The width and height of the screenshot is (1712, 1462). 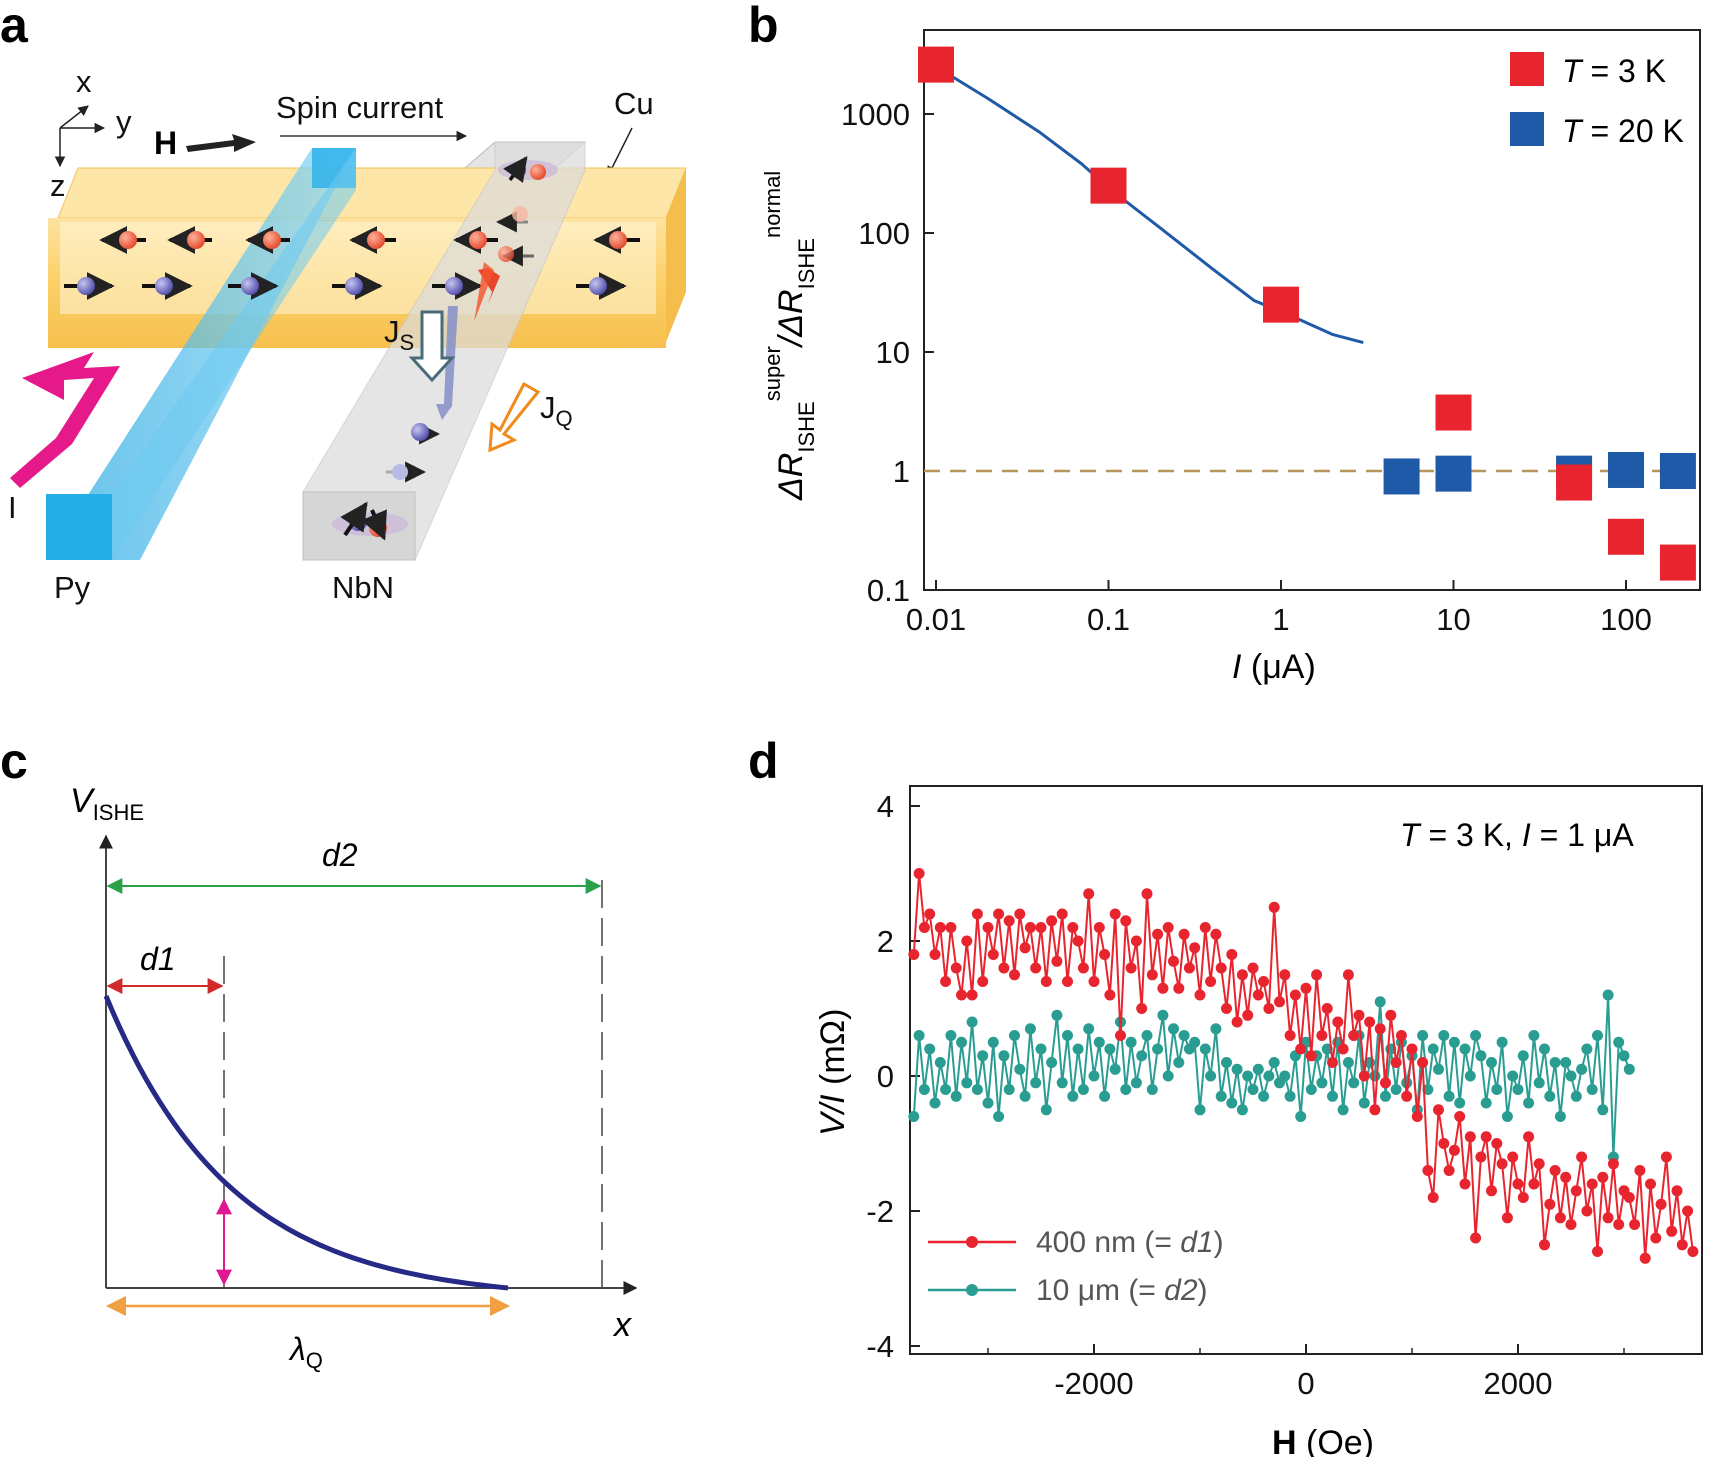 What do you see at coordinates (65, 420) in the screenshot?
I see `current-arrow-icon` at bounding box center [65, 420].